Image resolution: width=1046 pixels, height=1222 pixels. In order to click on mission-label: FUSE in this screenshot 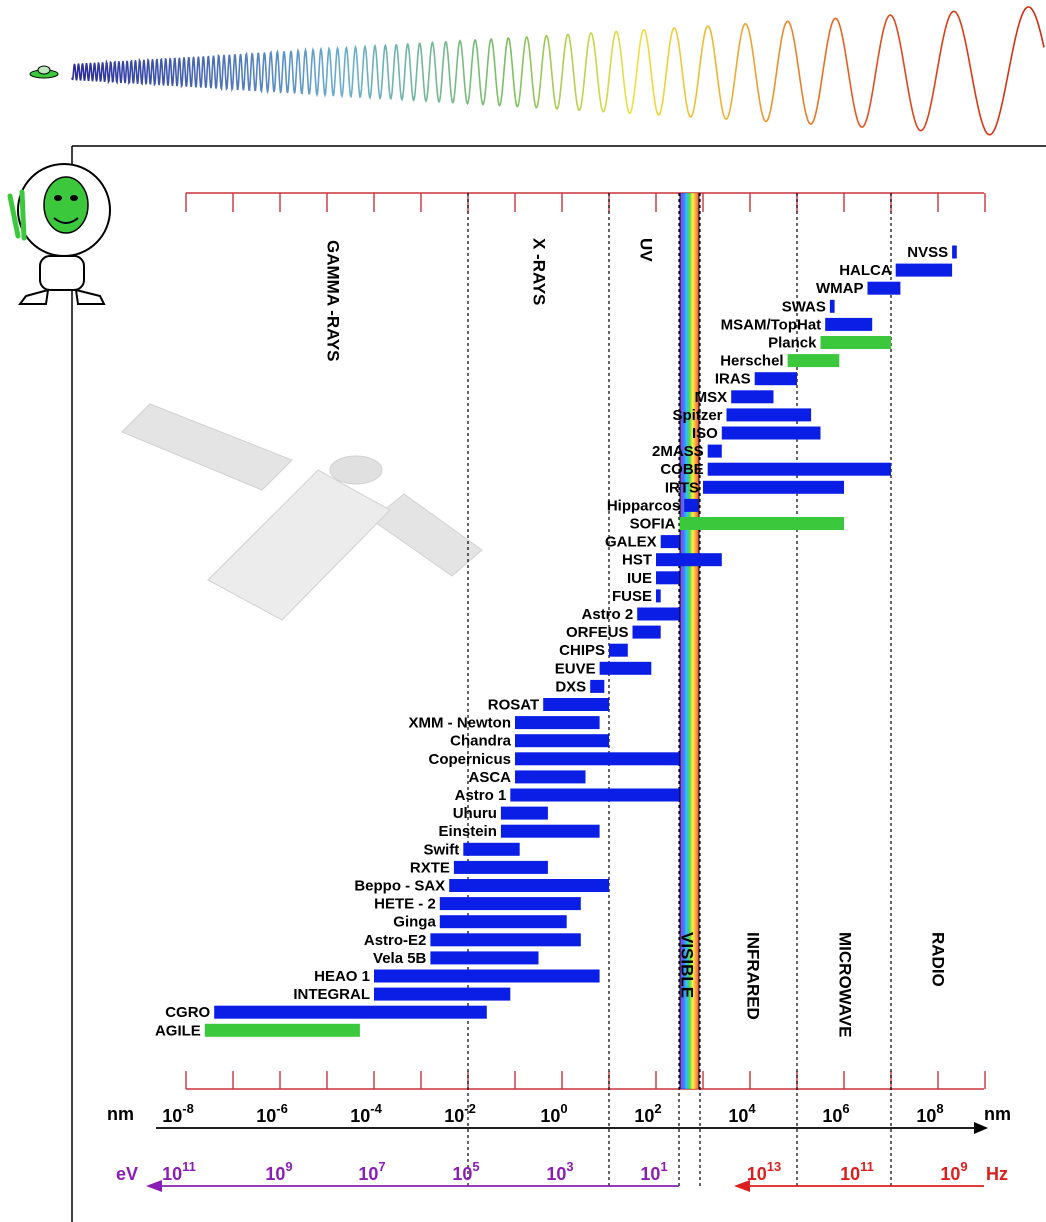, I will do `click(632, 596)`.